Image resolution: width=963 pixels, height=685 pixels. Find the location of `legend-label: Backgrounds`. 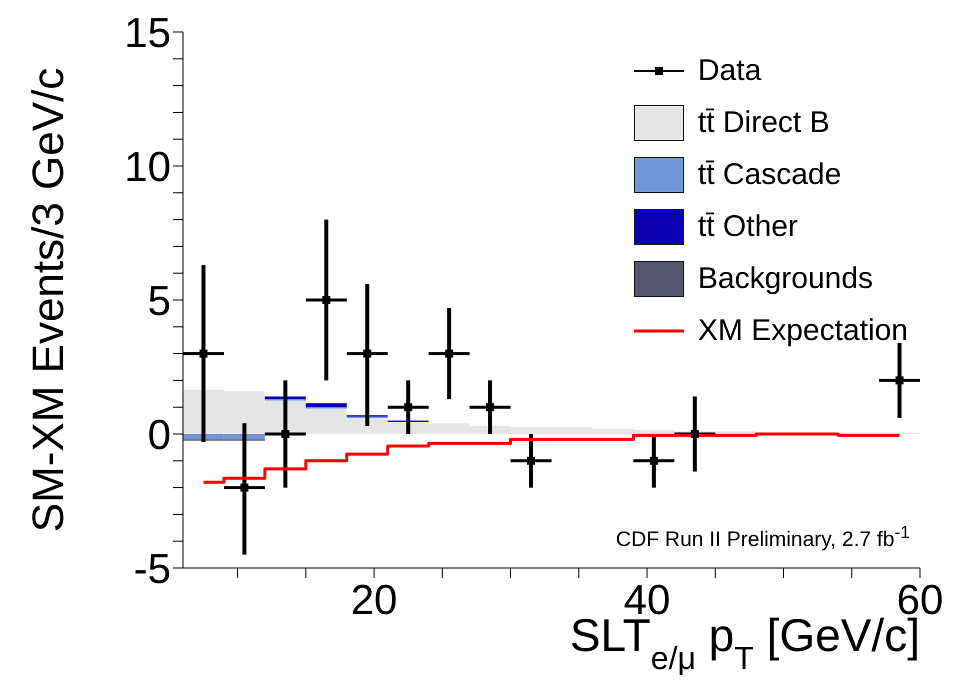

legend-label: Backgrounds is located at coordinates (785, 279).